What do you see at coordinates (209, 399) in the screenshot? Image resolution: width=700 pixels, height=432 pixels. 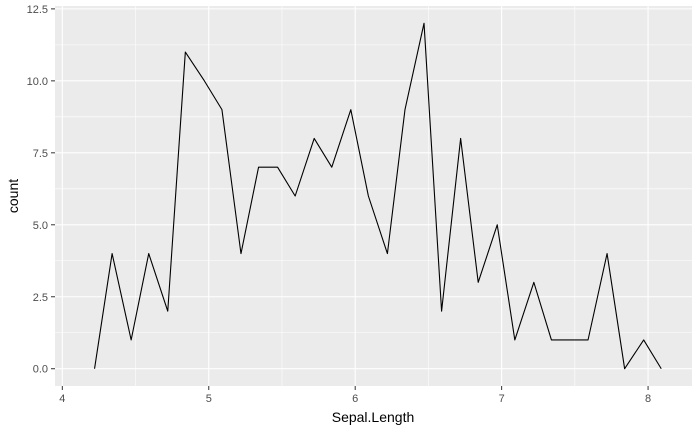 I see `x-tick-label: 5` at bounding box center [209, 399].